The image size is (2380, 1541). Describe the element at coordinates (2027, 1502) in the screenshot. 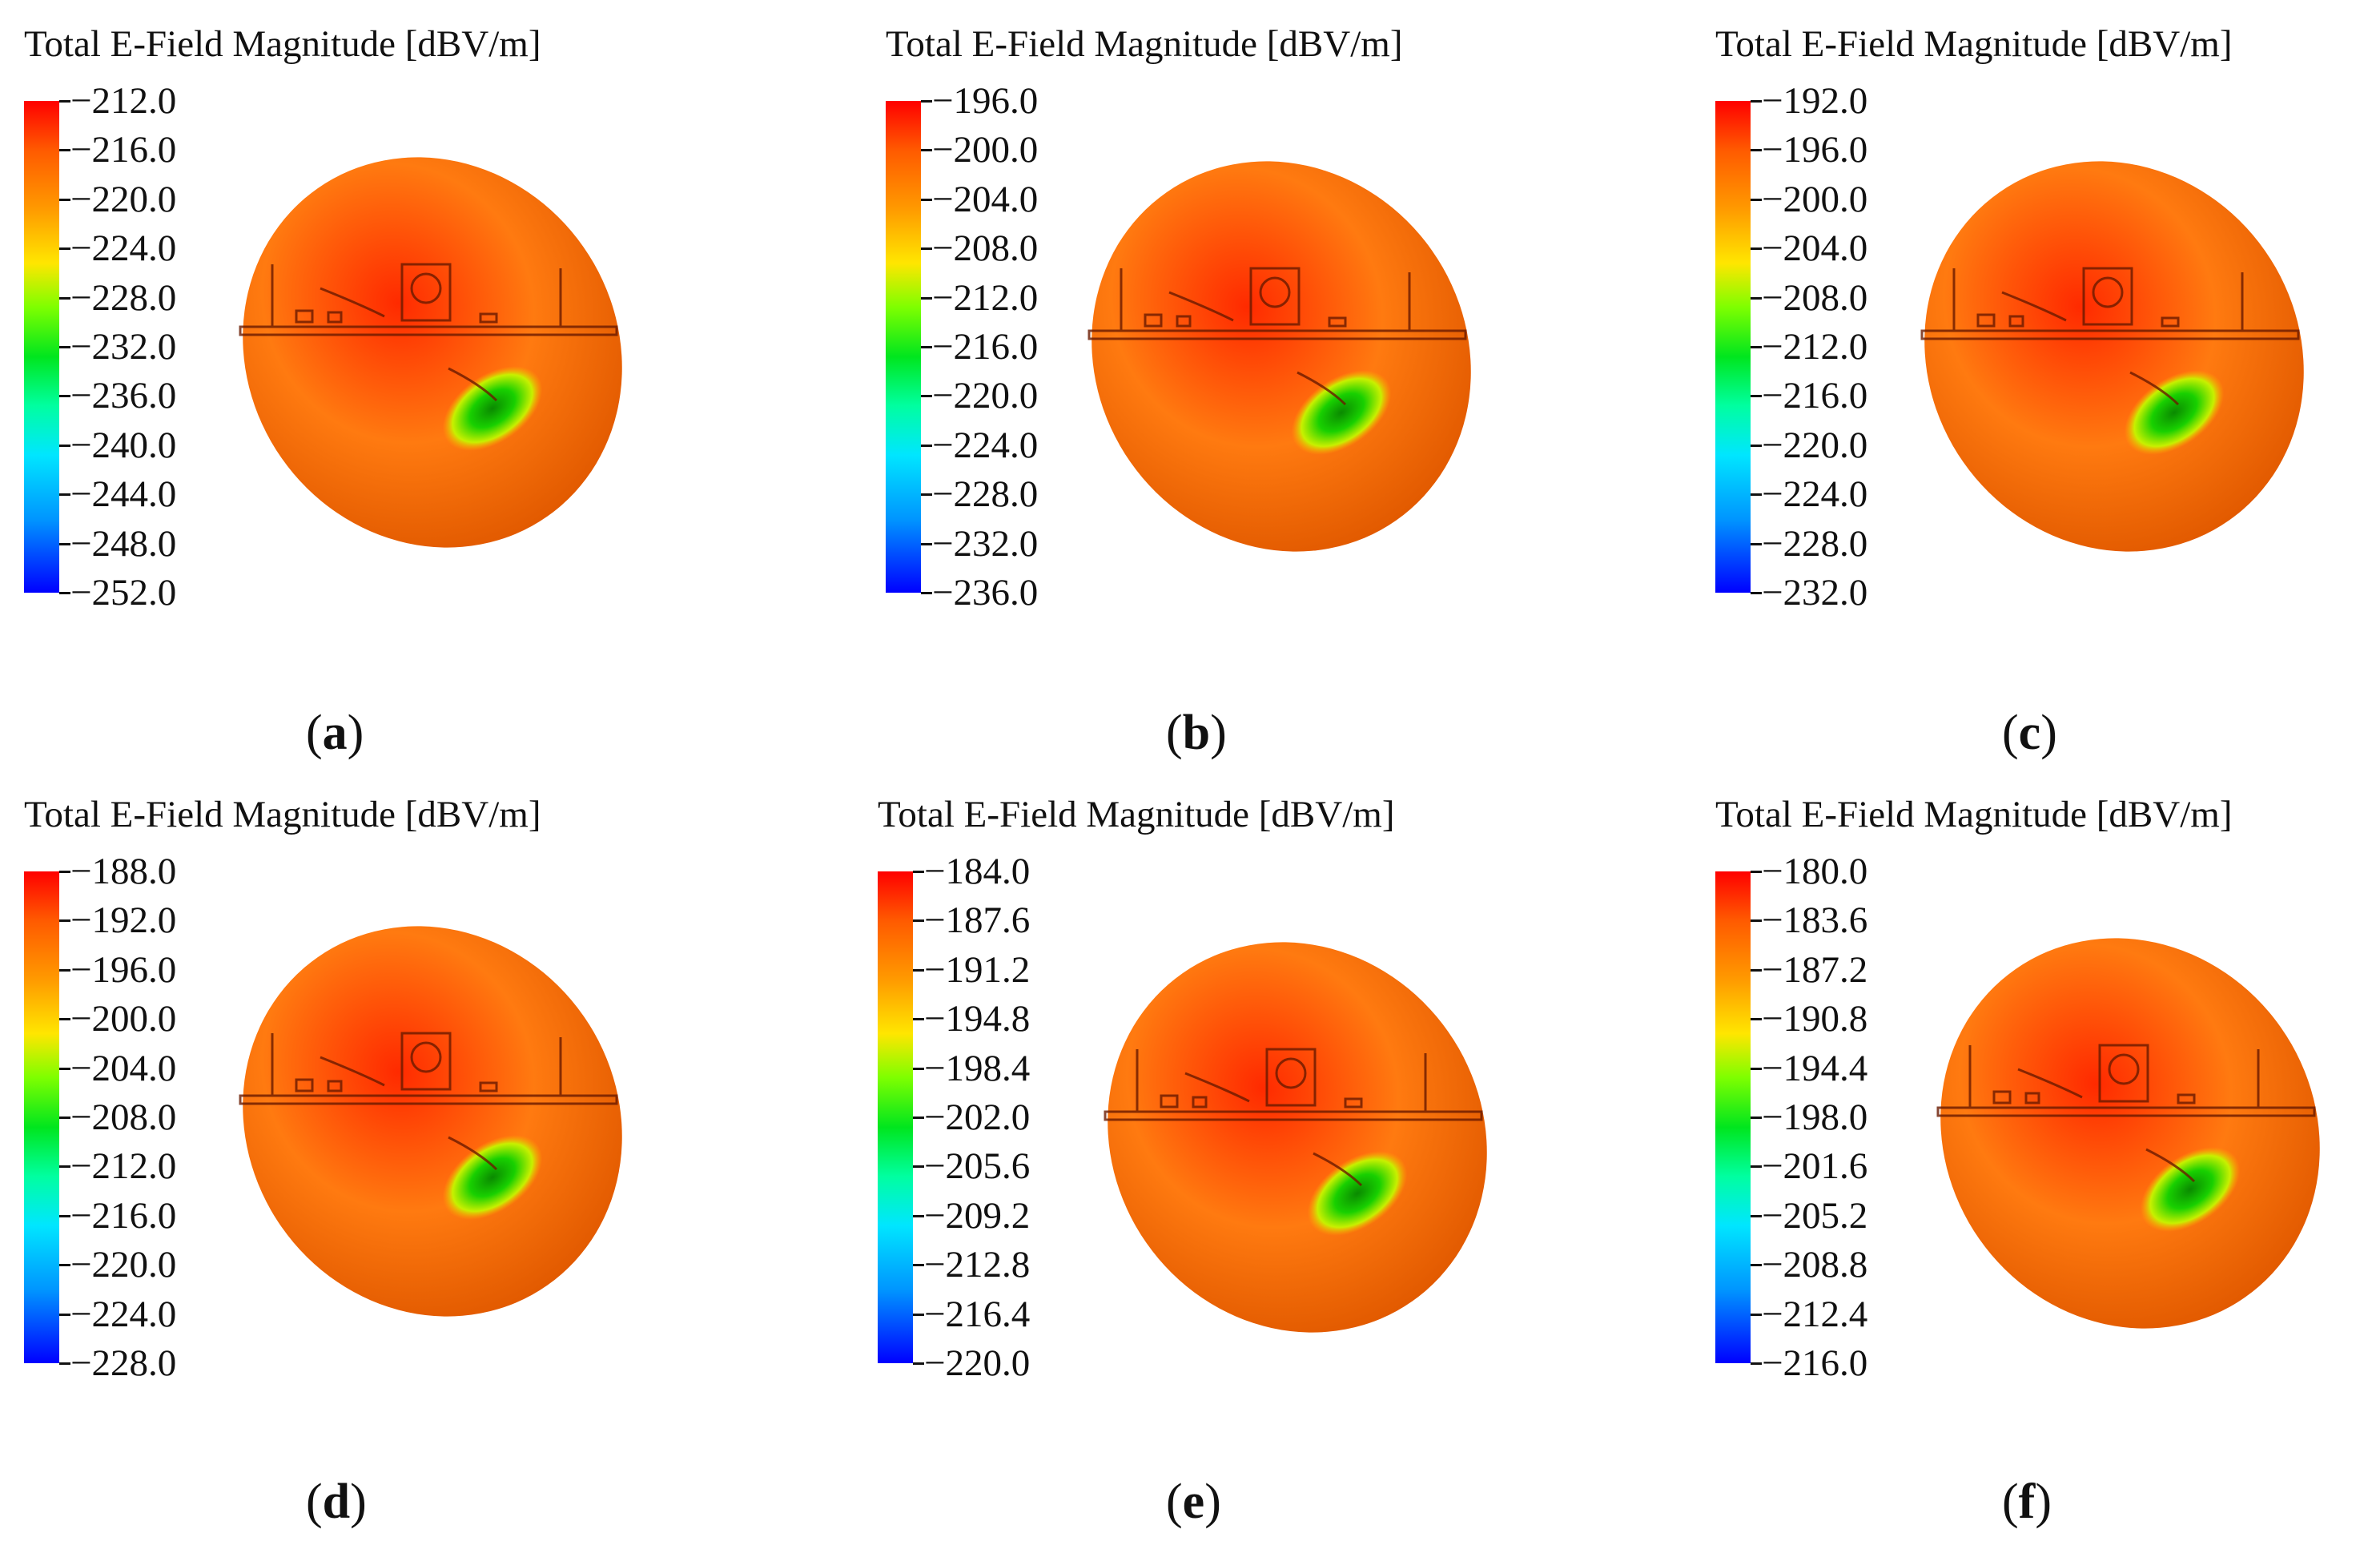

I see `panel-caption-letter: f` at that location.